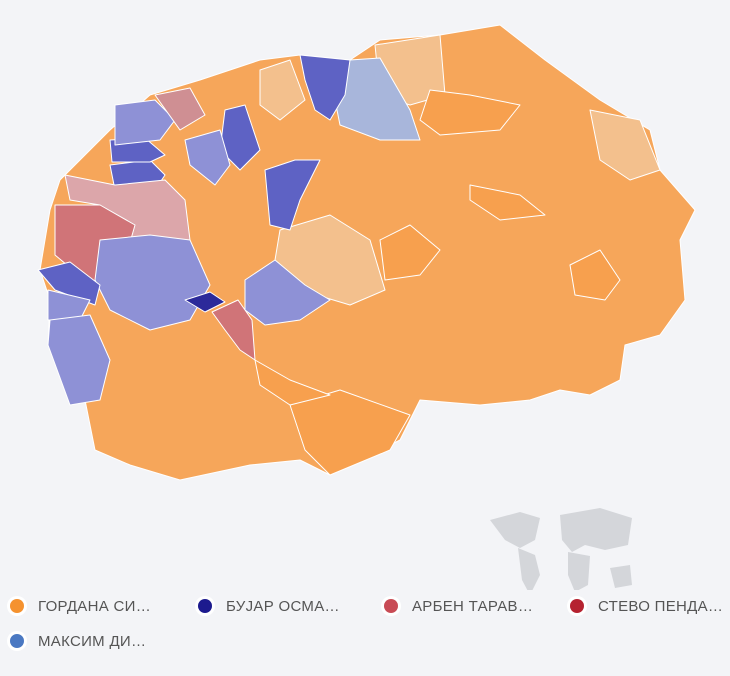  I want to click on world-watermark, so click(561, 549).